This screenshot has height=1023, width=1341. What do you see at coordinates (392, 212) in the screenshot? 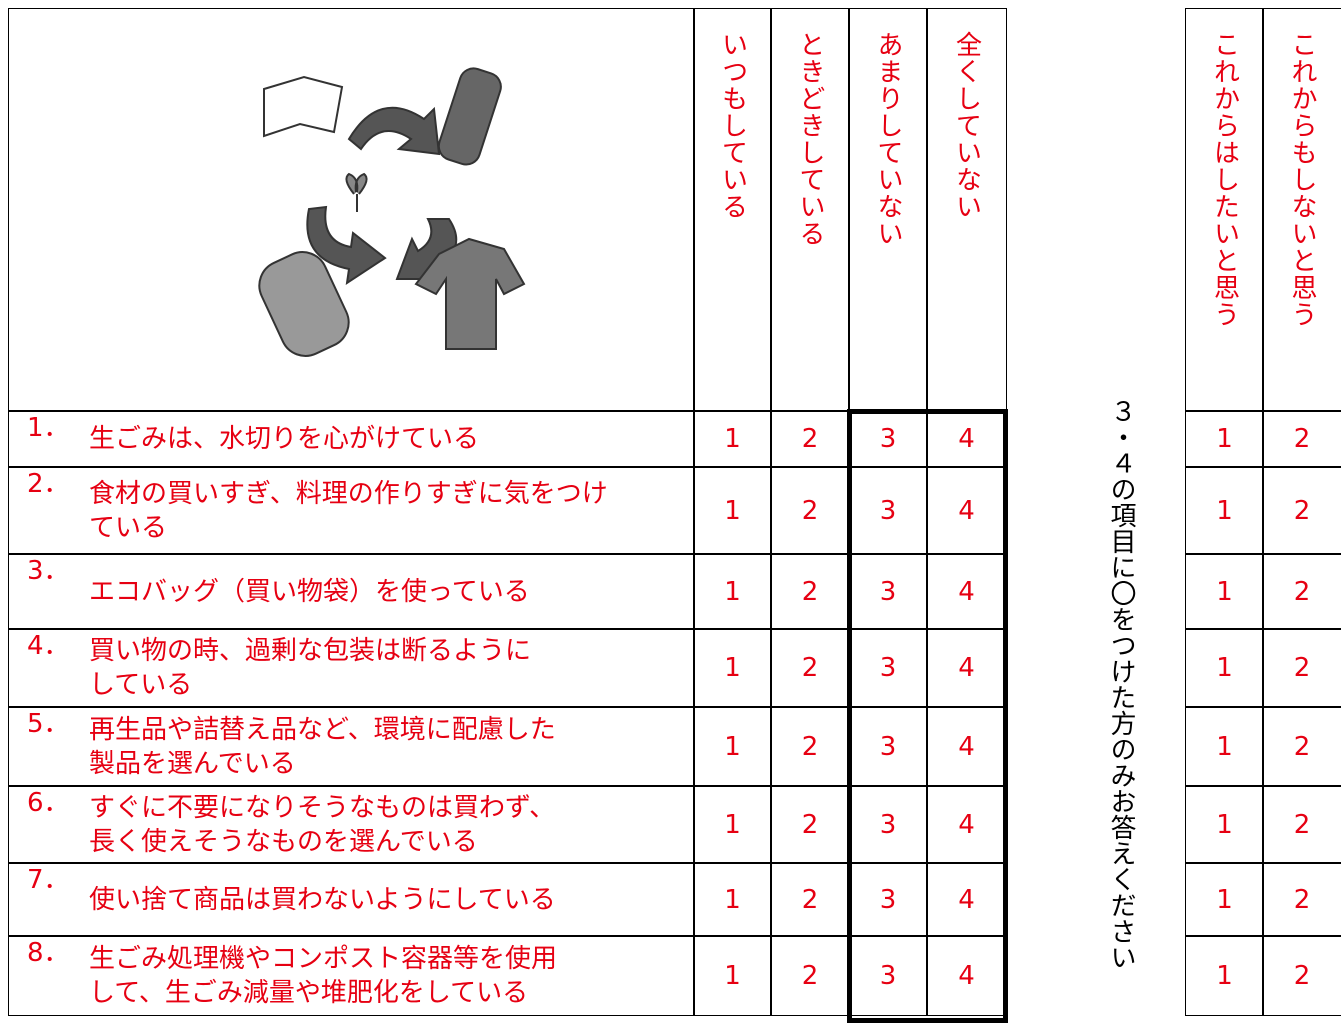
I see `recycle-illustration` at bounding box center [392, 212].